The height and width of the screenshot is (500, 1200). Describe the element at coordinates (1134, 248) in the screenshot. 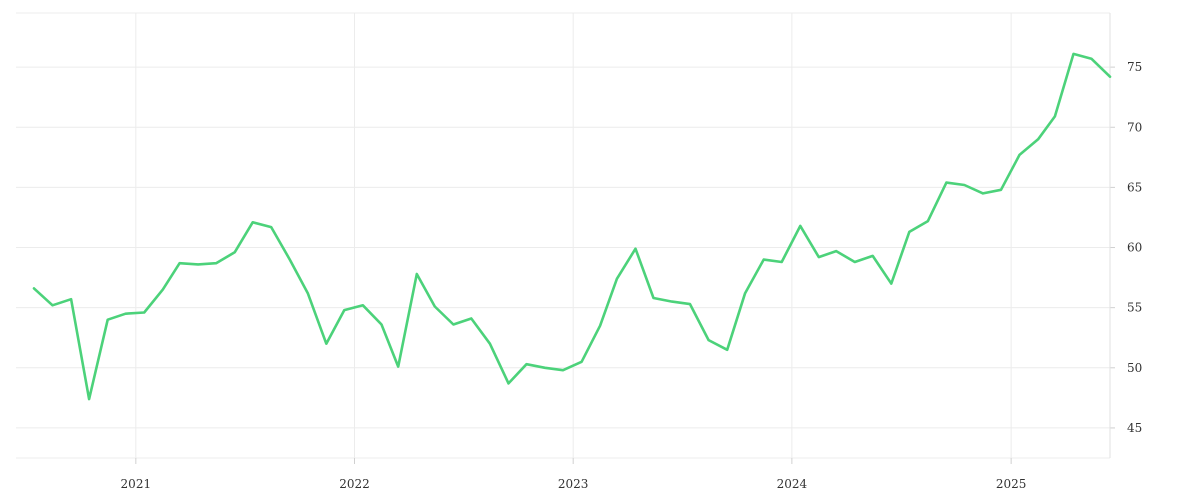

I see `y-tick-label: 60` at that location.